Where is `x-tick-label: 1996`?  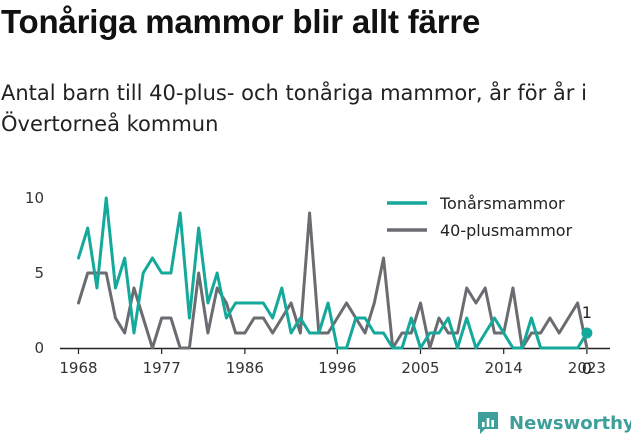 x-tick-label: 1996 is located at coordinates (337, 368).